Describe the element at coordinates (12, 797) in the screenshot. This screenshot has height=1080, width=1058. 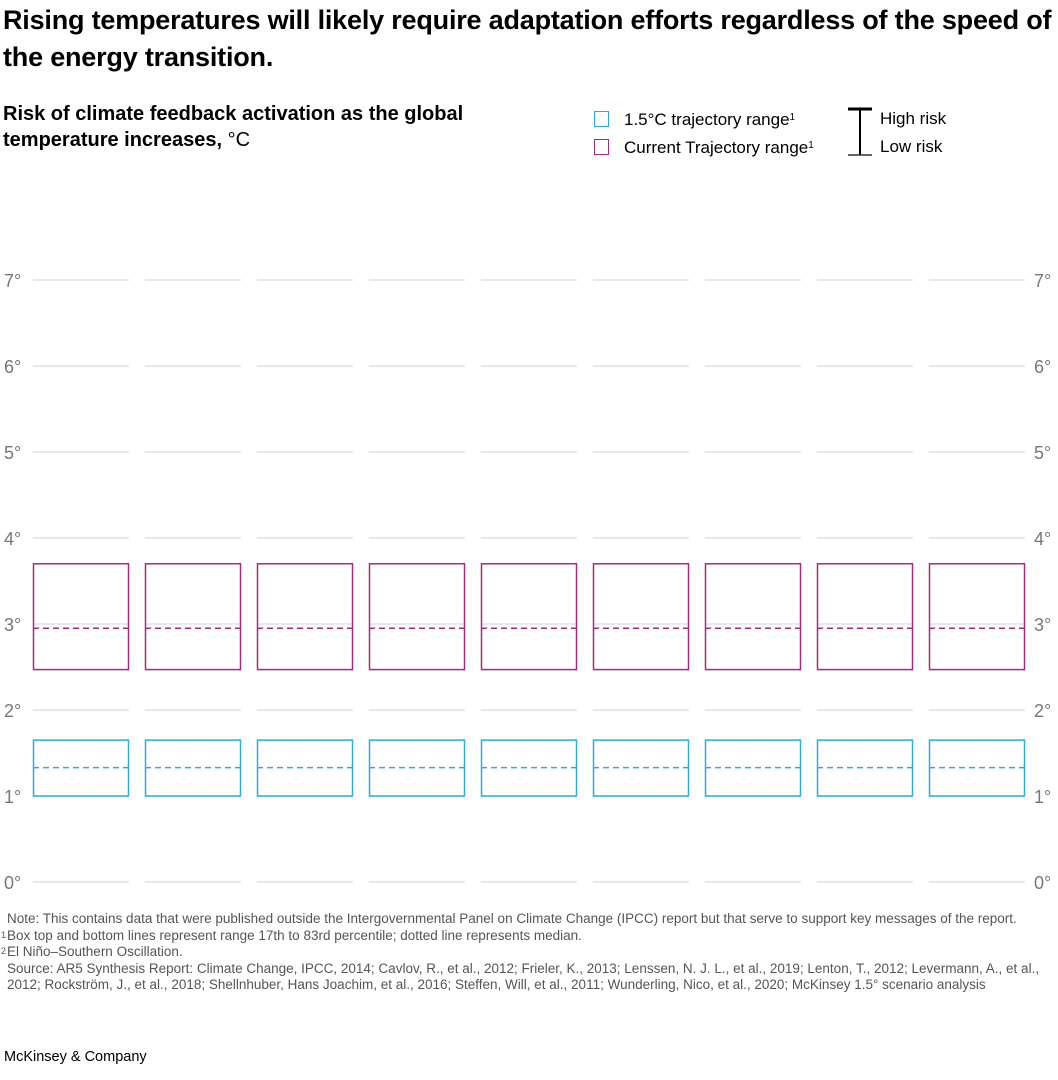
I see `y-tick-label-left: 1°` at that location.